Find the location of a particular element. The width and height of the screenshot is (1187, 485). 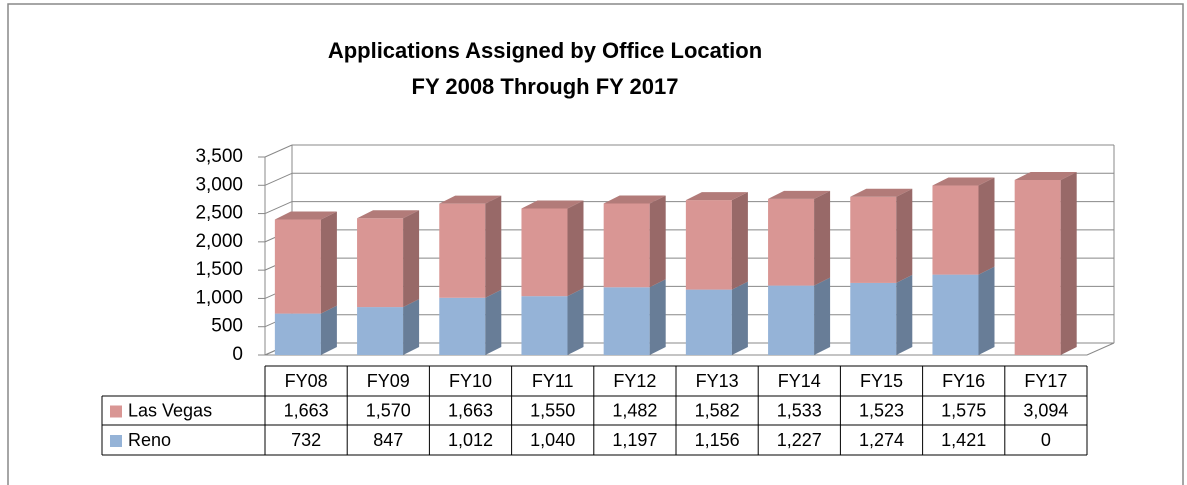

x-tick-label: FY11 is located at coordinates (553, 381).